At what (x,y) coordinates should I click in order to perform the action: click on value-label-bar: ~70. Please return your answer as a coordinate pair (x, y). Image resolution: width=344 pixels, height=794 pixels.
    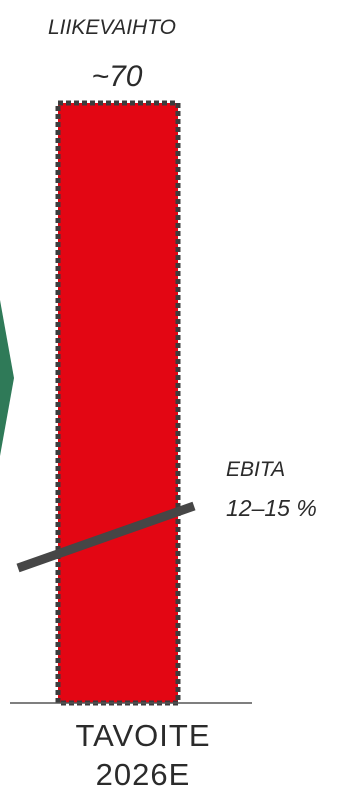
    Looking at the image, I should click on (117, 76).